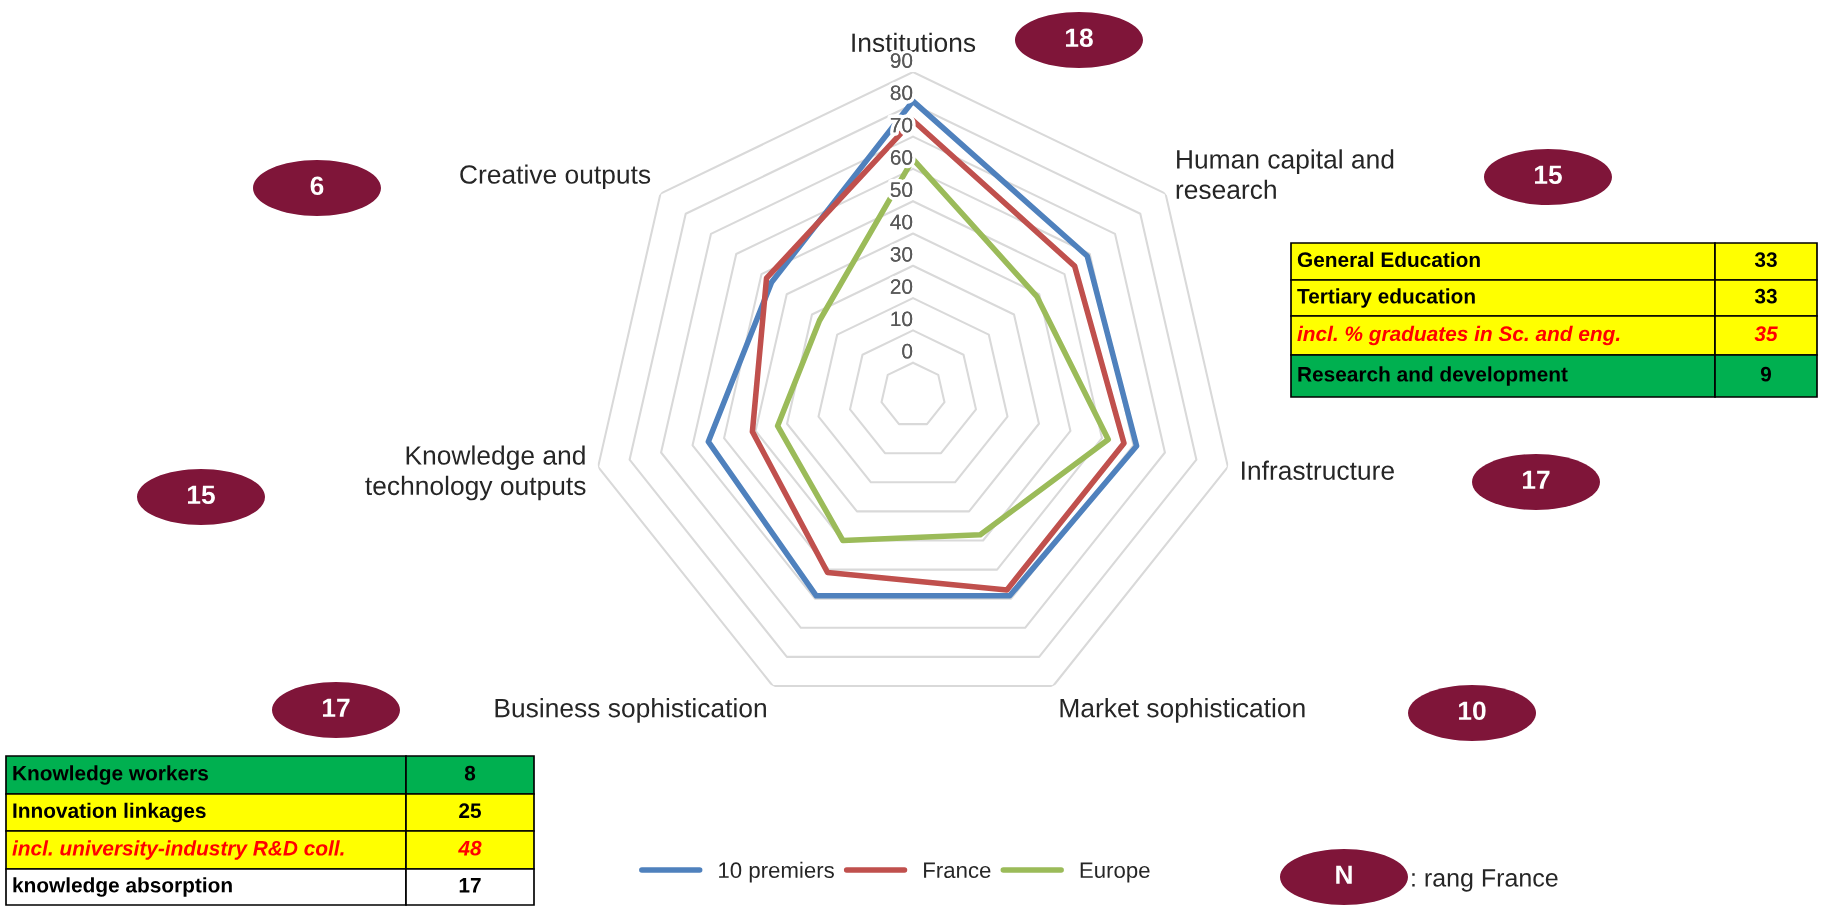  I want to click on y-tick-label: 70, so click(901, 125).